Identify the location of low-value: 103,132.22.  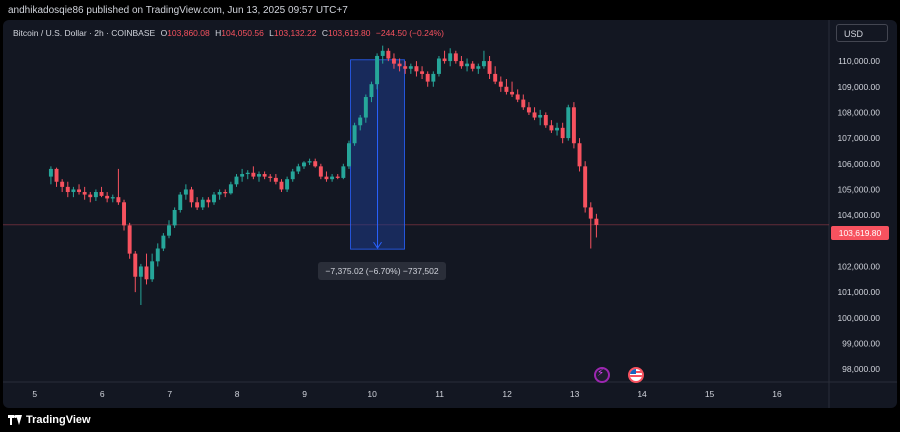
(295, 33).